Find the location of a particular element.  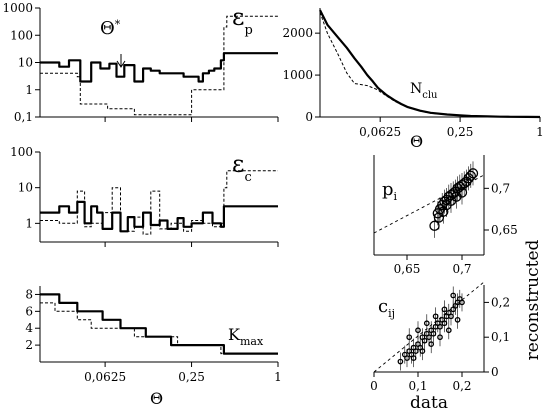

panel-p-i: 0,65 0,7 0,65 0,7 pi is located at coordinates (445, 215).